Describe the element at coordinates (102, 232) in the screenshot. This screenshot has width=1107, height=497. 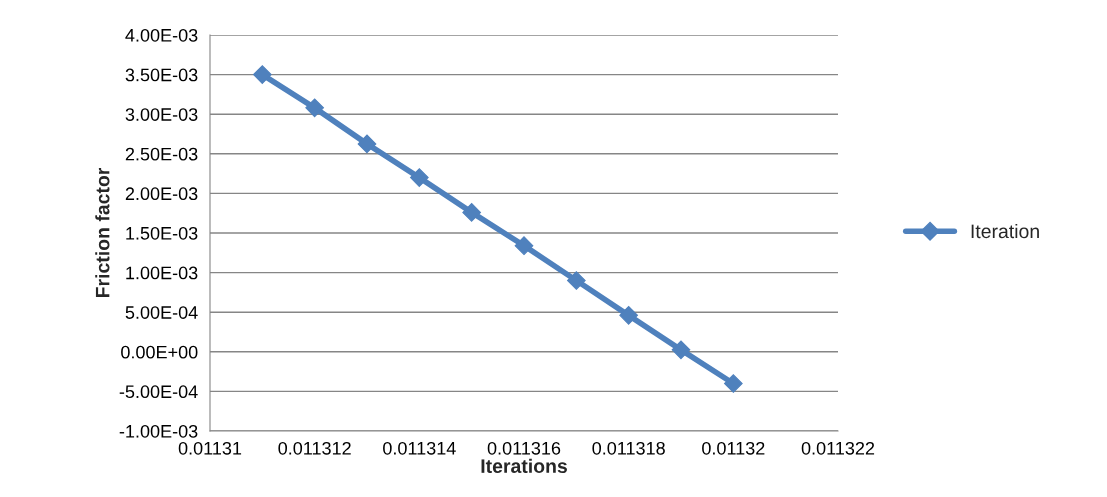
I see `y-axis-title: Friction factor` at that location.